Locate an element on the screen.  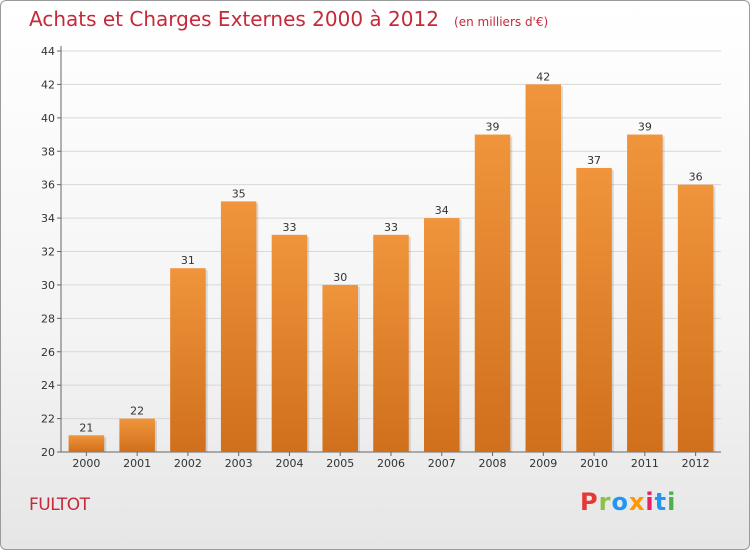
y-tick-label: 32 is located at coordinates (48, 252).